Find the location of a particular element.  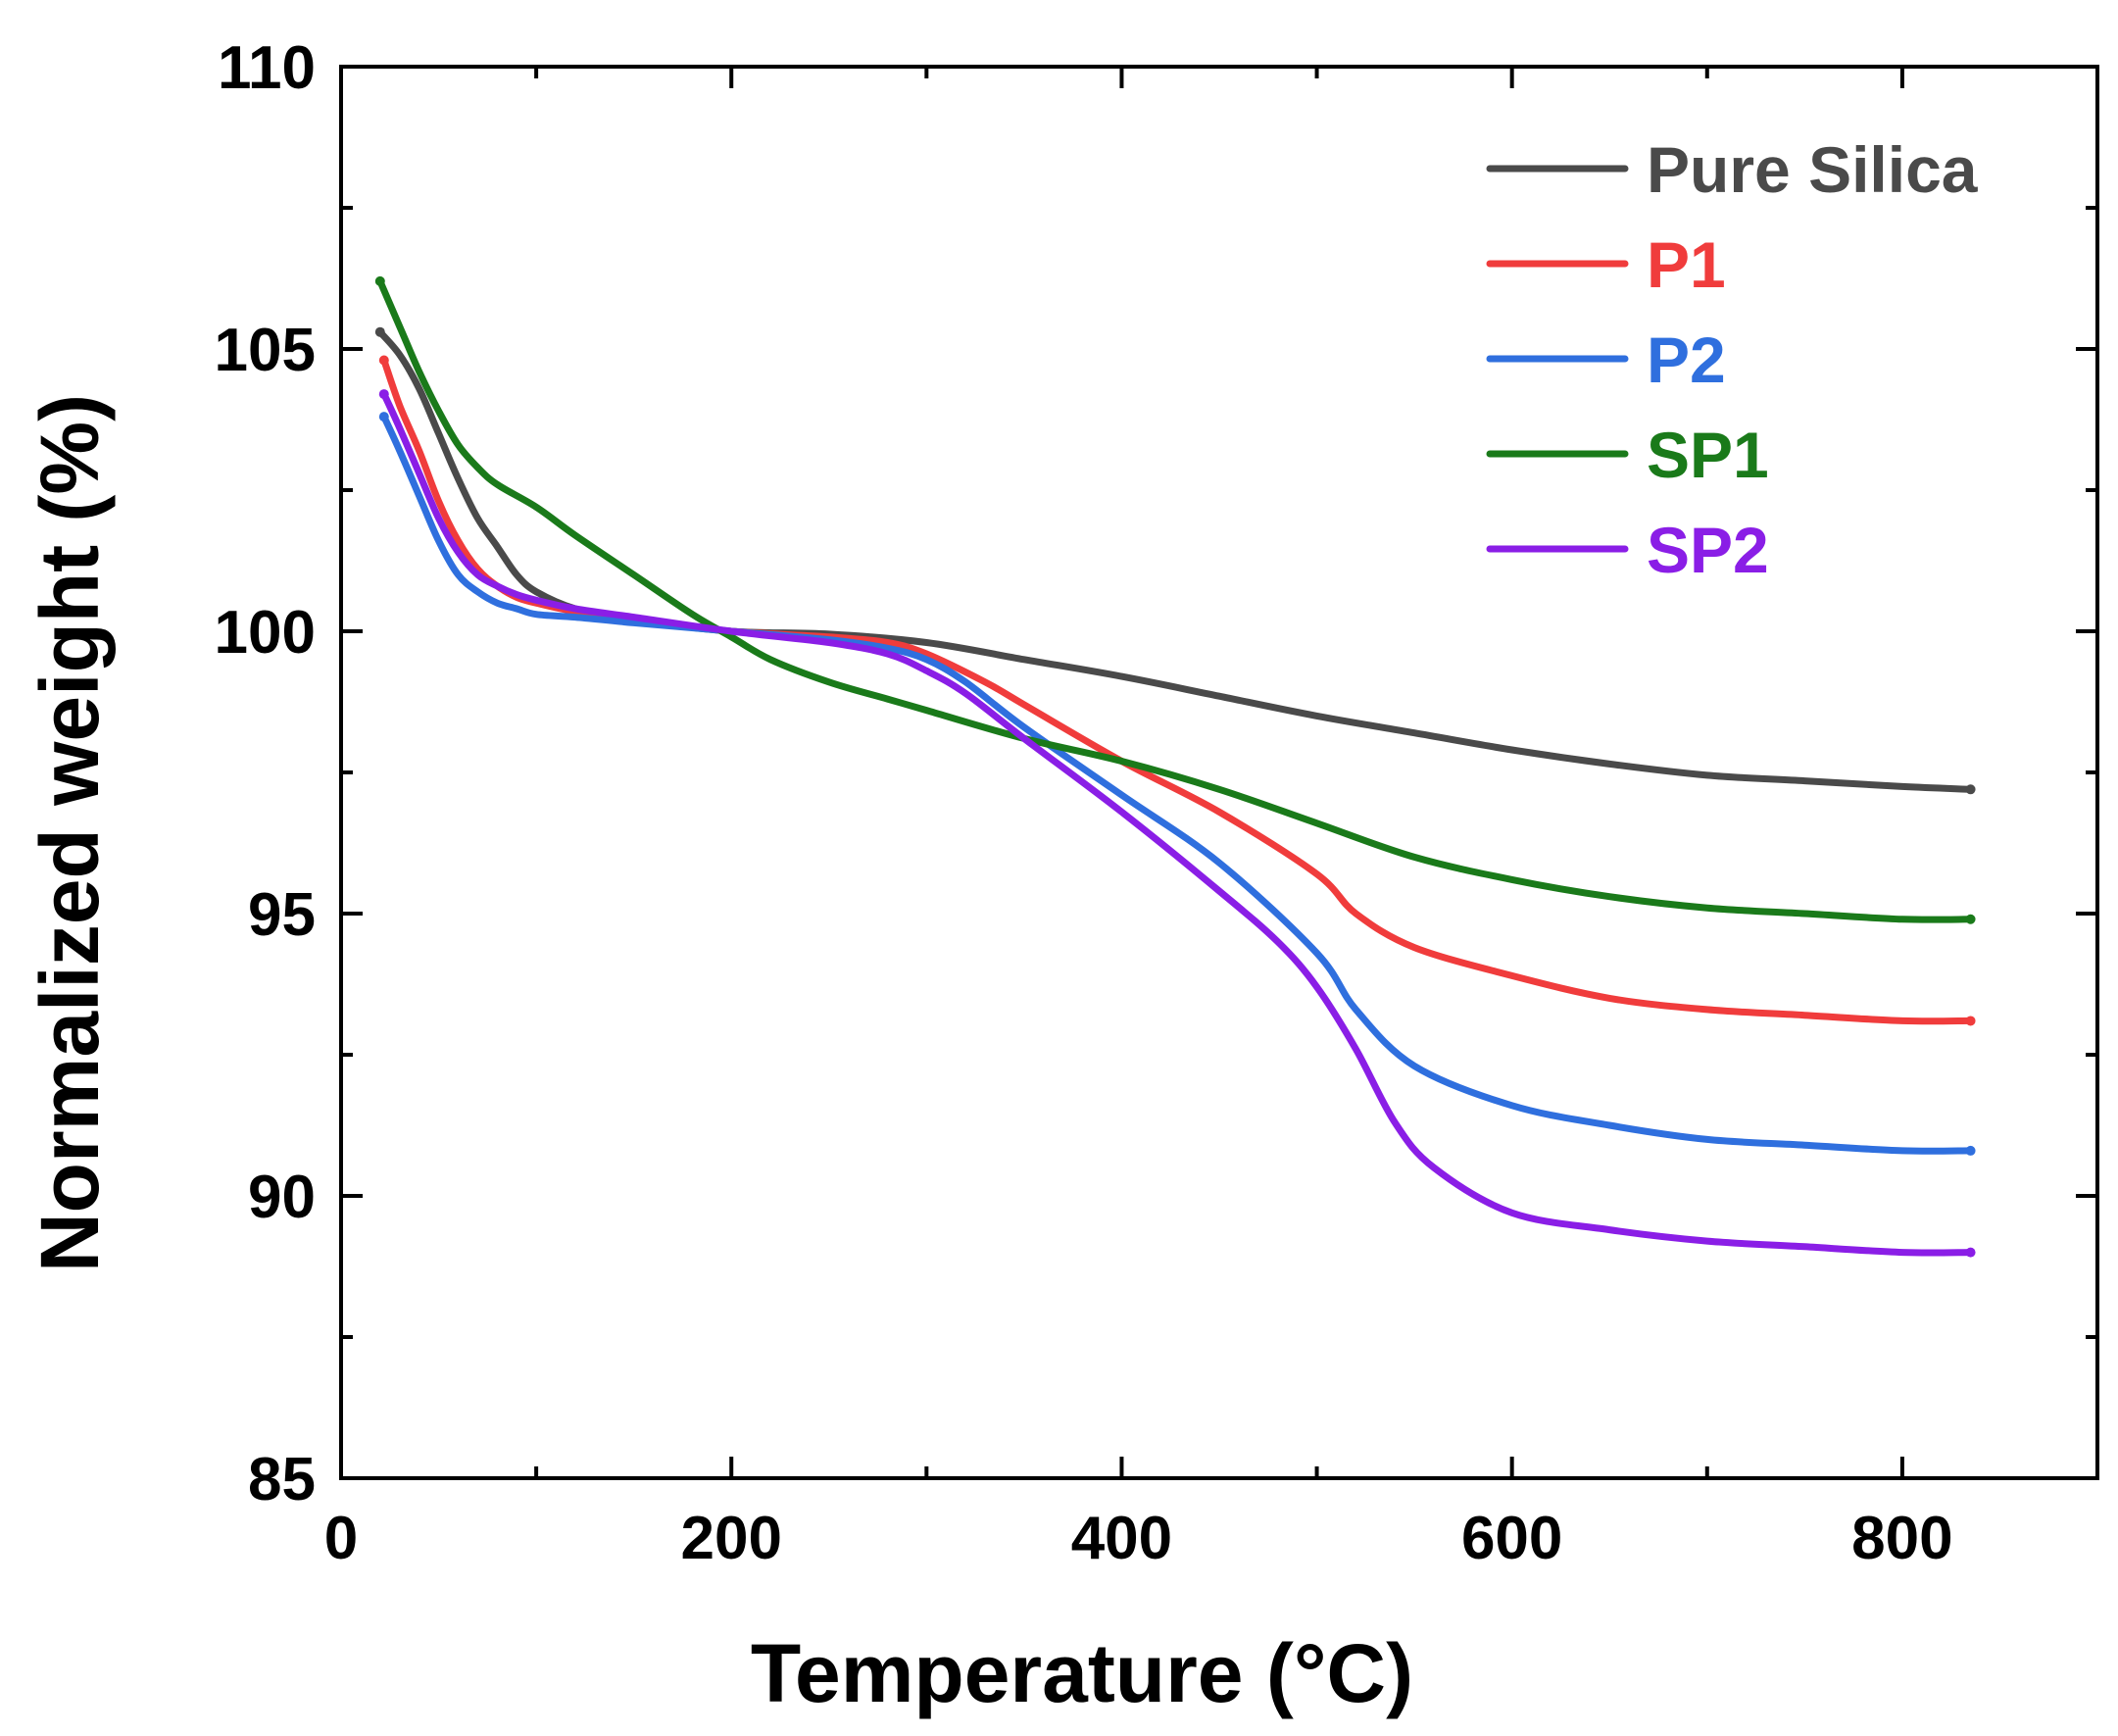

y-tick-label: 85 is located at coordinates (282, 1480).